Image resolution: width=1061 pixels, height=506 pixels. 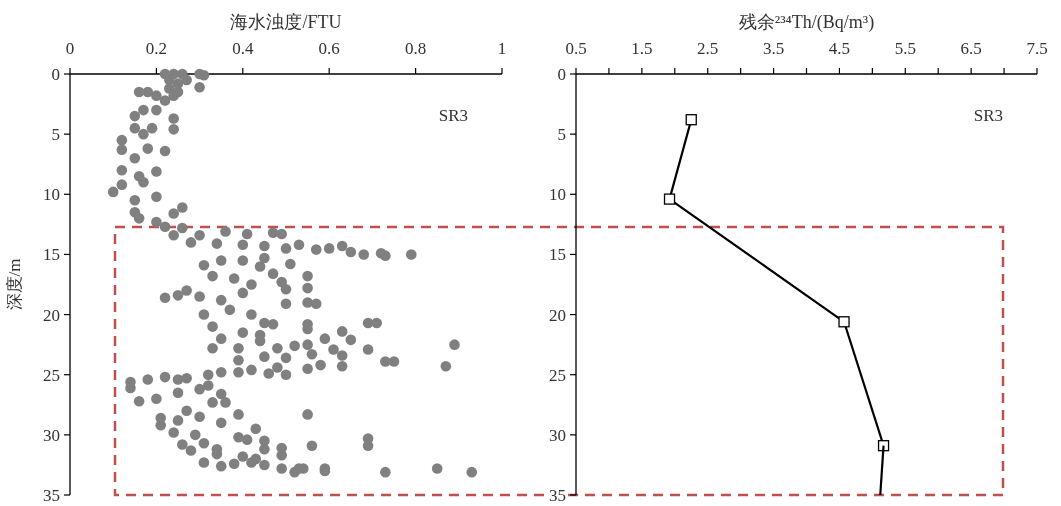 What do you see at coordinates (502, 48) in the screenshot?
I see `x-tick-label: 1` at bounding box center [502, 48].